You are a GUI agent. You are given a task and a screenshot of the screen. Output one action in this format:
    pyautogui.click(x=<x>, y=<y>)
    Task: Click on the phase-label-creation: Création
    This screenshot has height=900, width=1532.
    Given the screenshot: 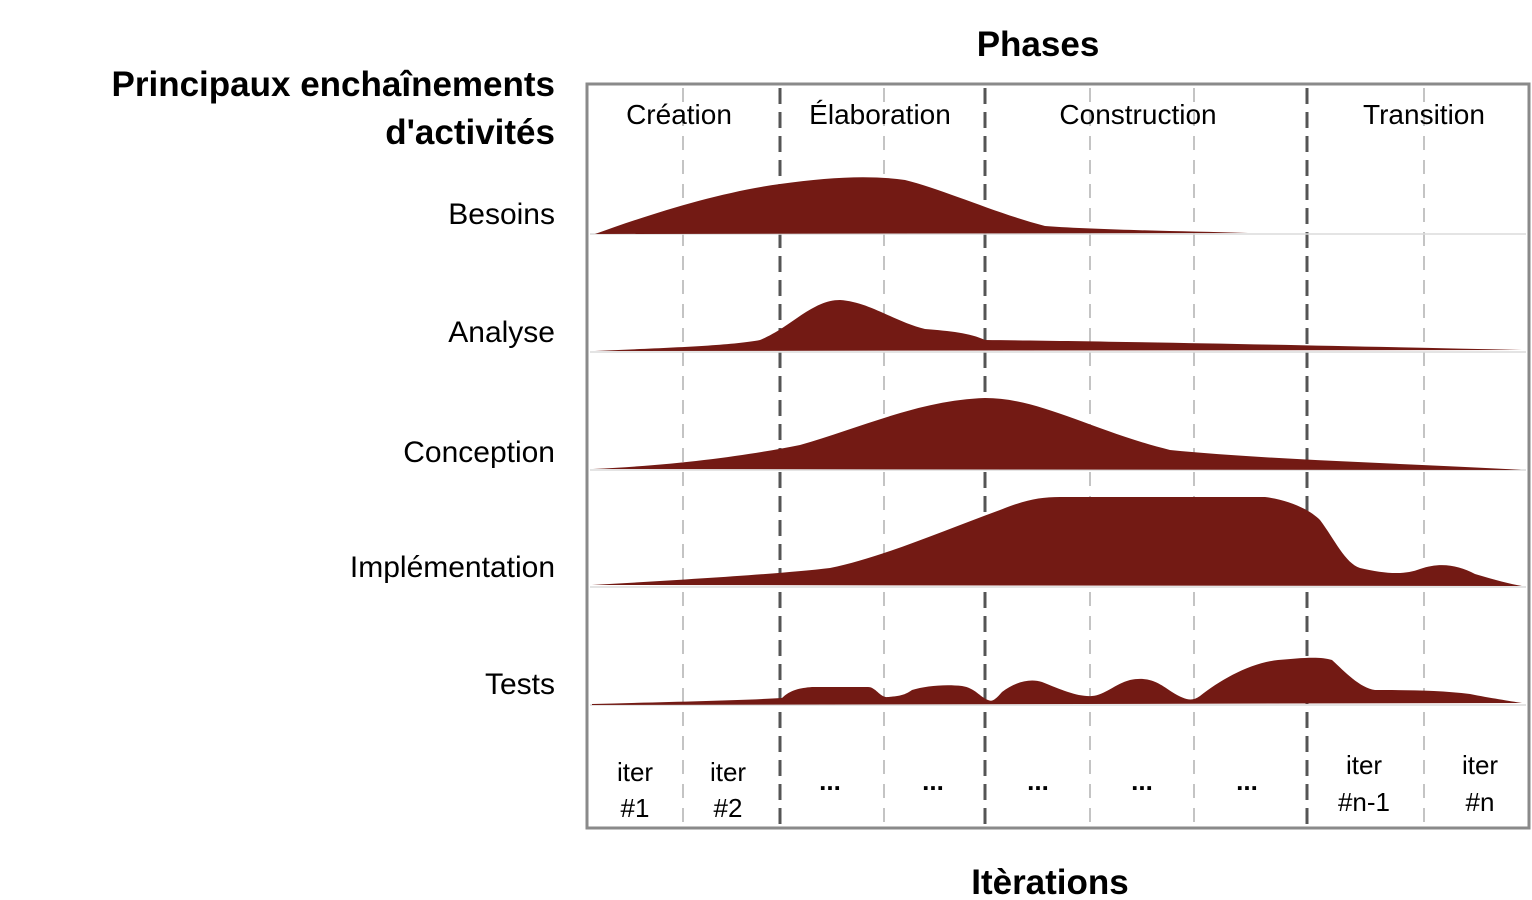 What is the action you would take?
    pyautogui.click(x=679, y=114)
    